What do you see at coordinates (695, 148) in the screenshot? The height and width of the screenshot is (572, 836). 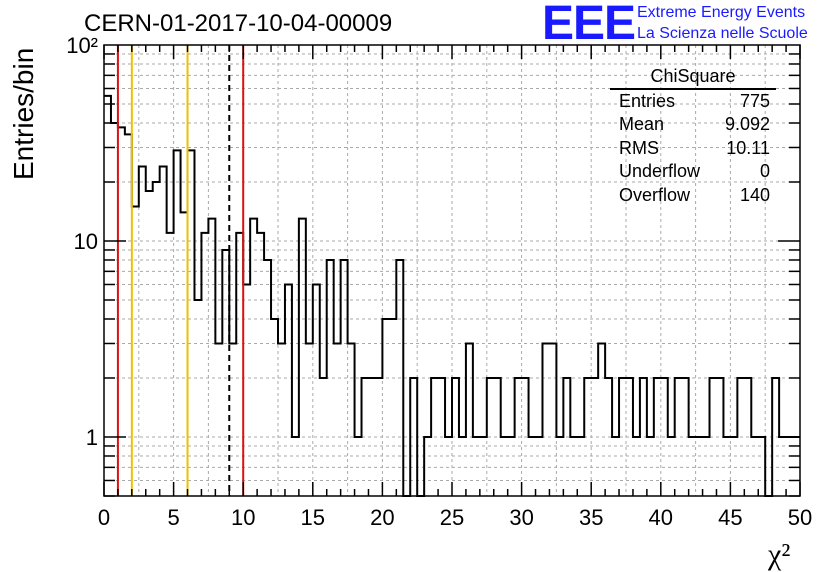 I see `stats-row-rms: RMS 10.11` at bounding box center [695, 148].